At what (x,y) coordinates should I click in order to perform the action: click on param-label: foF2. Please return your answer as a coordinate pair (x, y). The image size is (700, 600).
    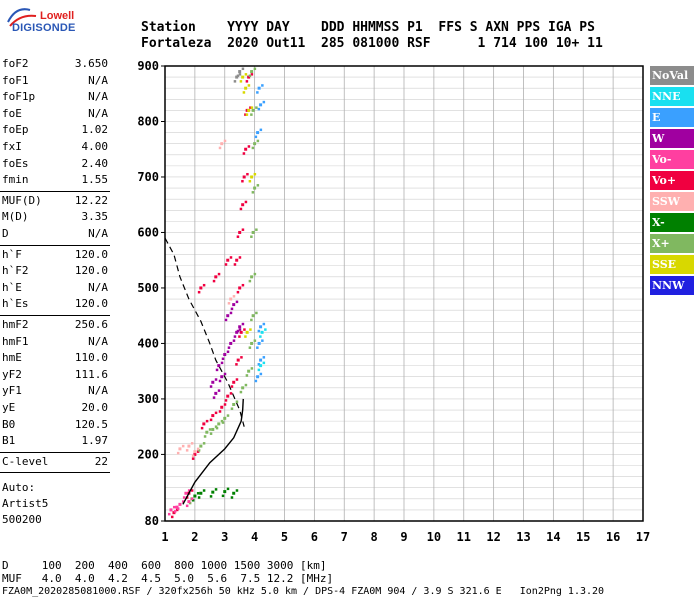
    Looking at the image, I should click on (15, 63).